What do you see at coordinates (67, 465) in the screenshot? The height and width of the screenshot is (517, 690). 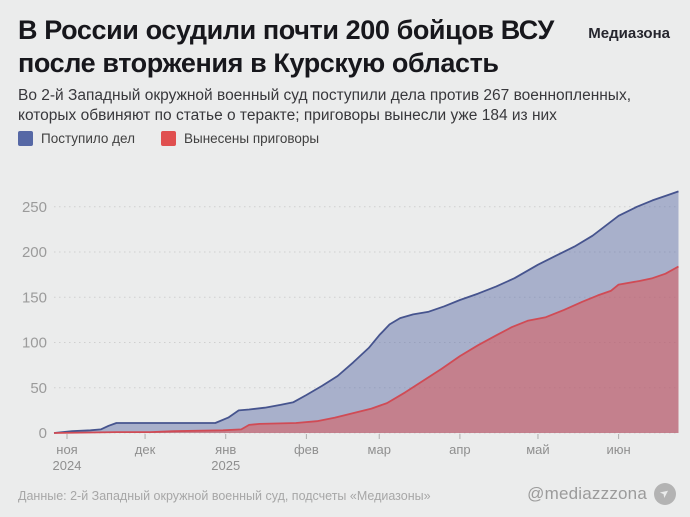 I see `x-tick-year: 2024` at bounding box center [67, 465].